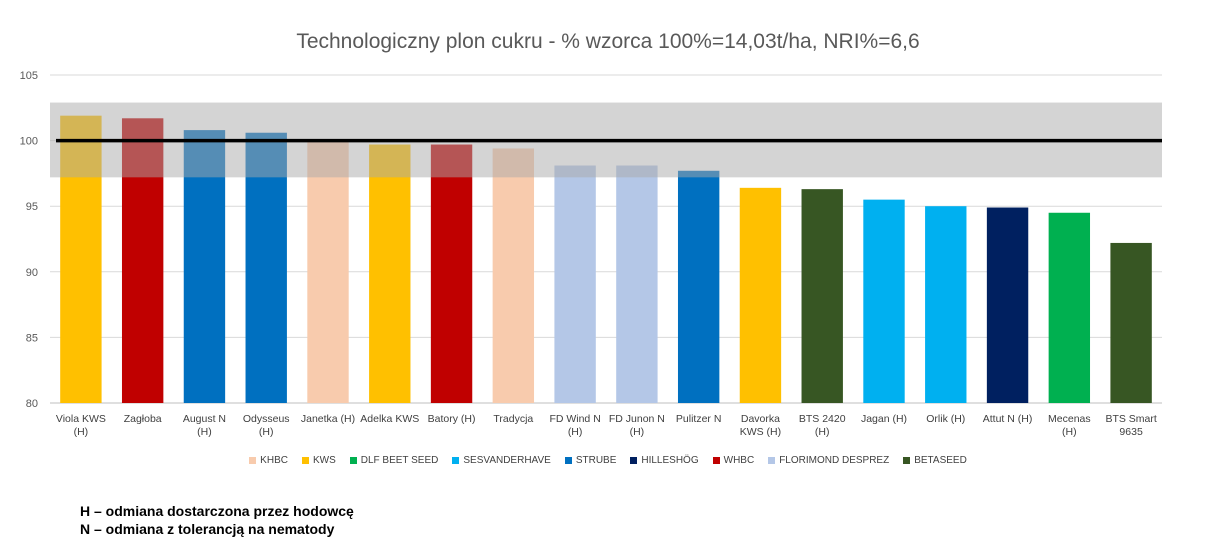 This screenshot has height=558, width=1216. I want to click on x-category-label: BTS Smart, so click(1130, 419).